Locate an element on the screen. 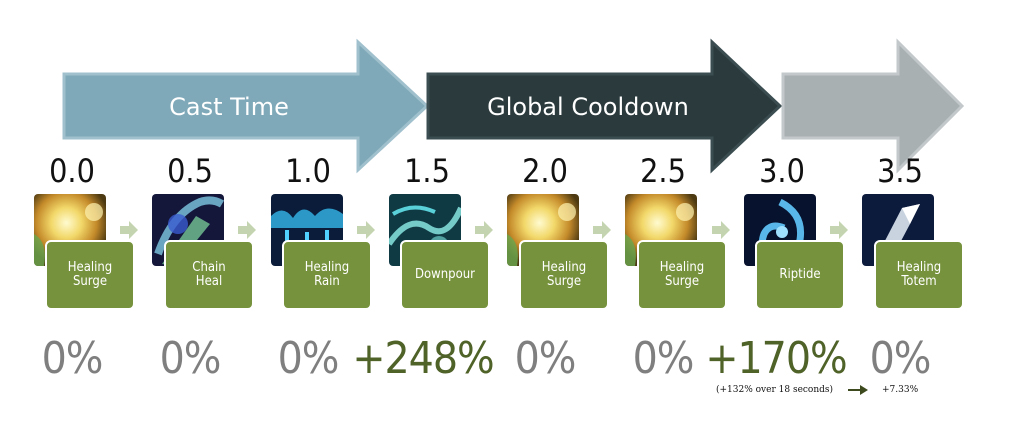  cast-time-arrow is located at coordinates (246, 106).